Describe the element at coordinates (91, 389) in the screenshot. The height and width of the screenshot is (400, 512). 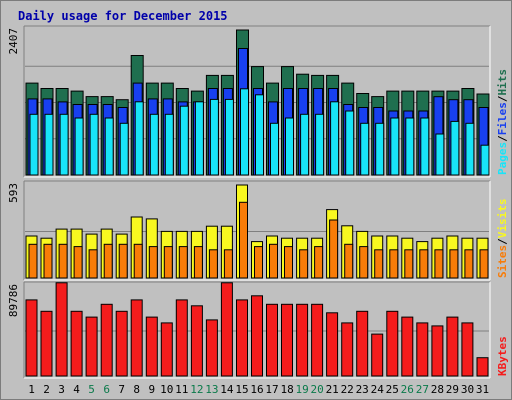
I see `x-tick-label: 5` at that location.